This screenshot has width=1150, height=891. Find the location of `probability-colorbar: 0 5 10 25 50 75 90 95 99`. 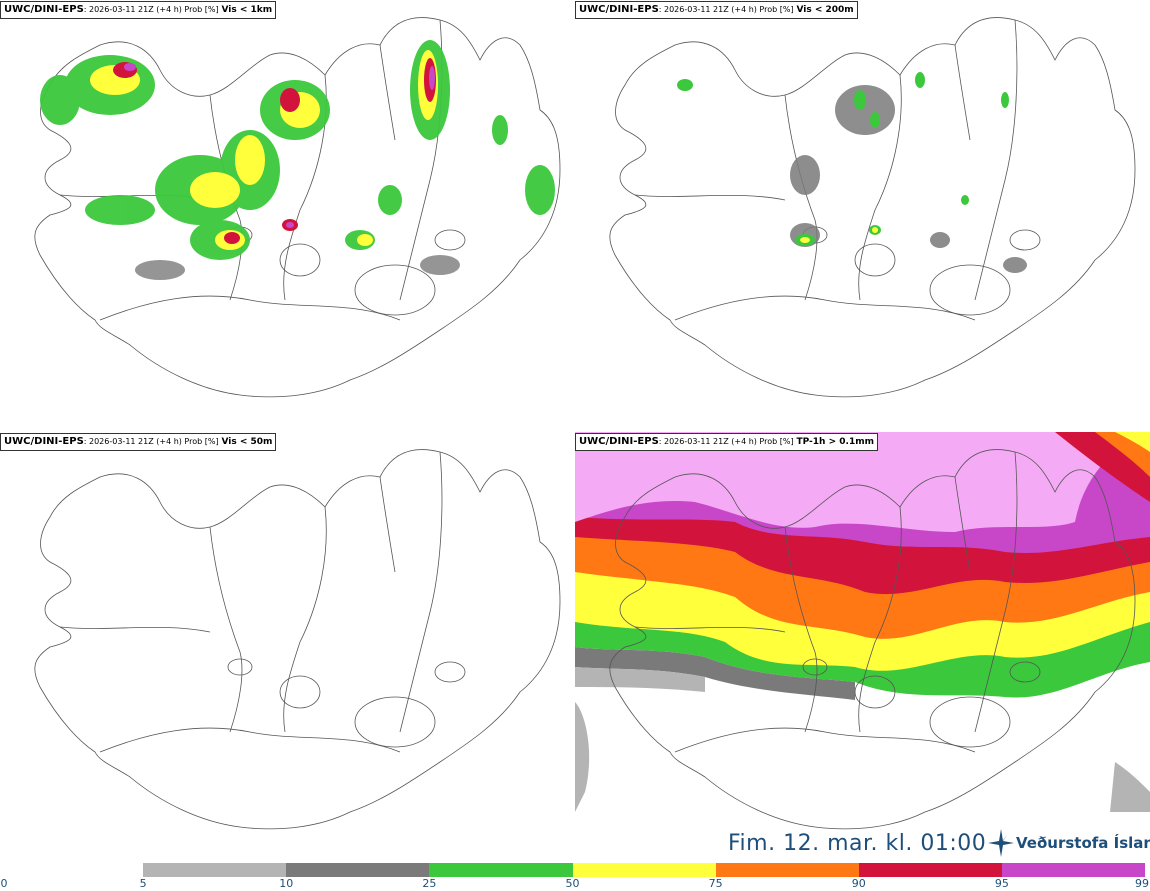

probability-colorbar: 0 5 10 25 50 75 90 95 99 is located at coordinates (575, 875).